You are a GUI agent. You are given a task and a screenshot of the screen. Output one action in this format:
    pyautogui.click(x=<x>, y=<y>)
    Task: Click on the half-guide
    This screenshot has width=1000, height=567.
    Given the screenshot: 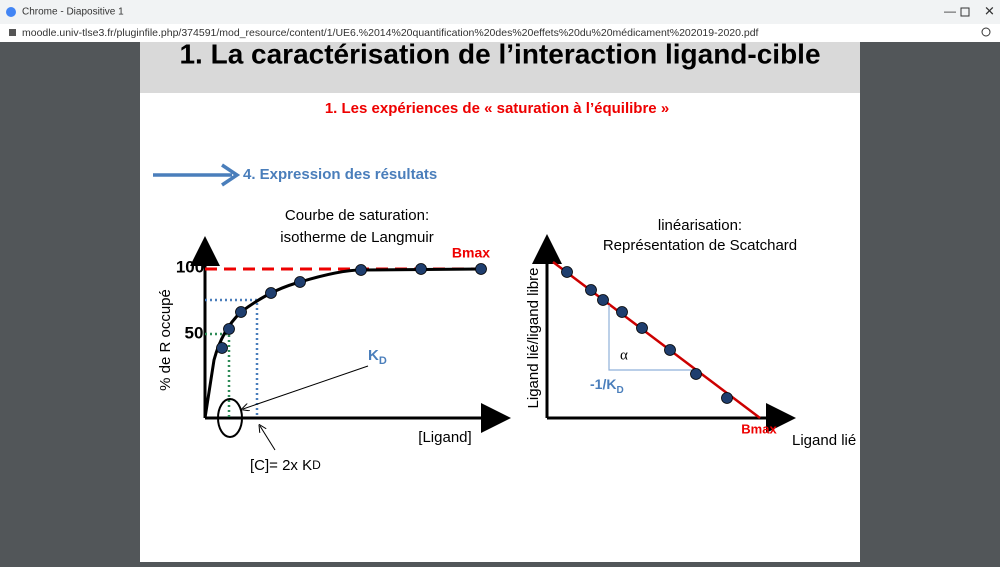 What is the action you would take?
    pyautogui.click(x=218, y=375)
    